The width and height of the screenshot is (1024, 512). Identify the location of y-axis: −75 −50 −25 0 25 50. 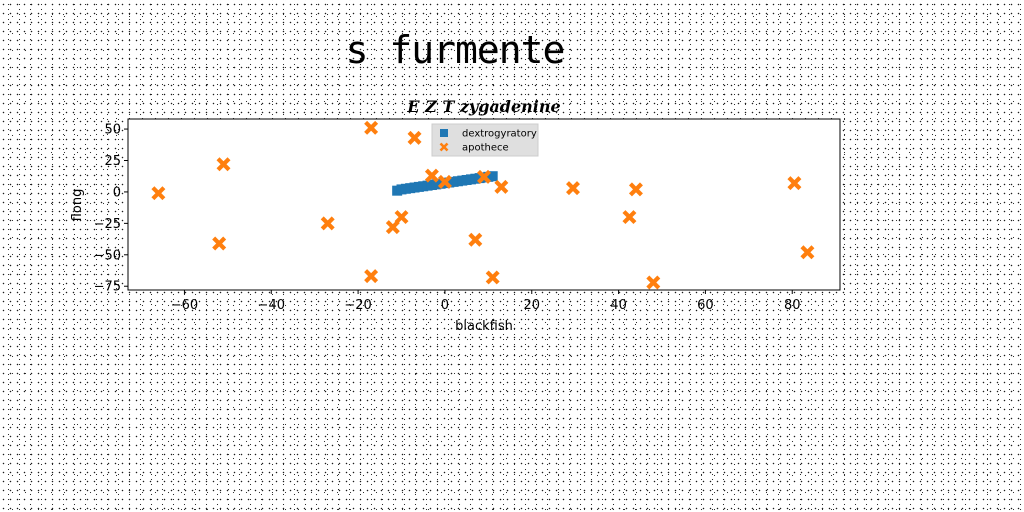
(111, 209).